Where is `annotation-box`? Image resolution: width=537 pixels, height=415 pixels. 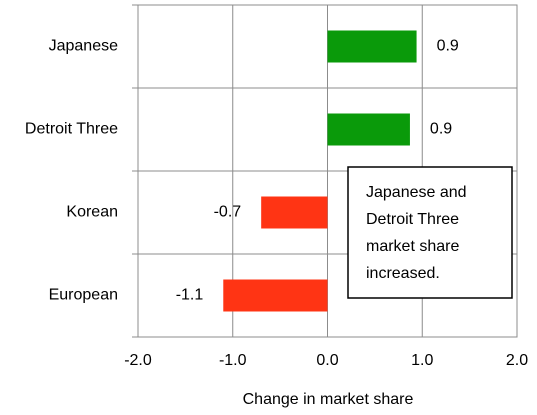
annotation-box is located at coordinates (430, 232).